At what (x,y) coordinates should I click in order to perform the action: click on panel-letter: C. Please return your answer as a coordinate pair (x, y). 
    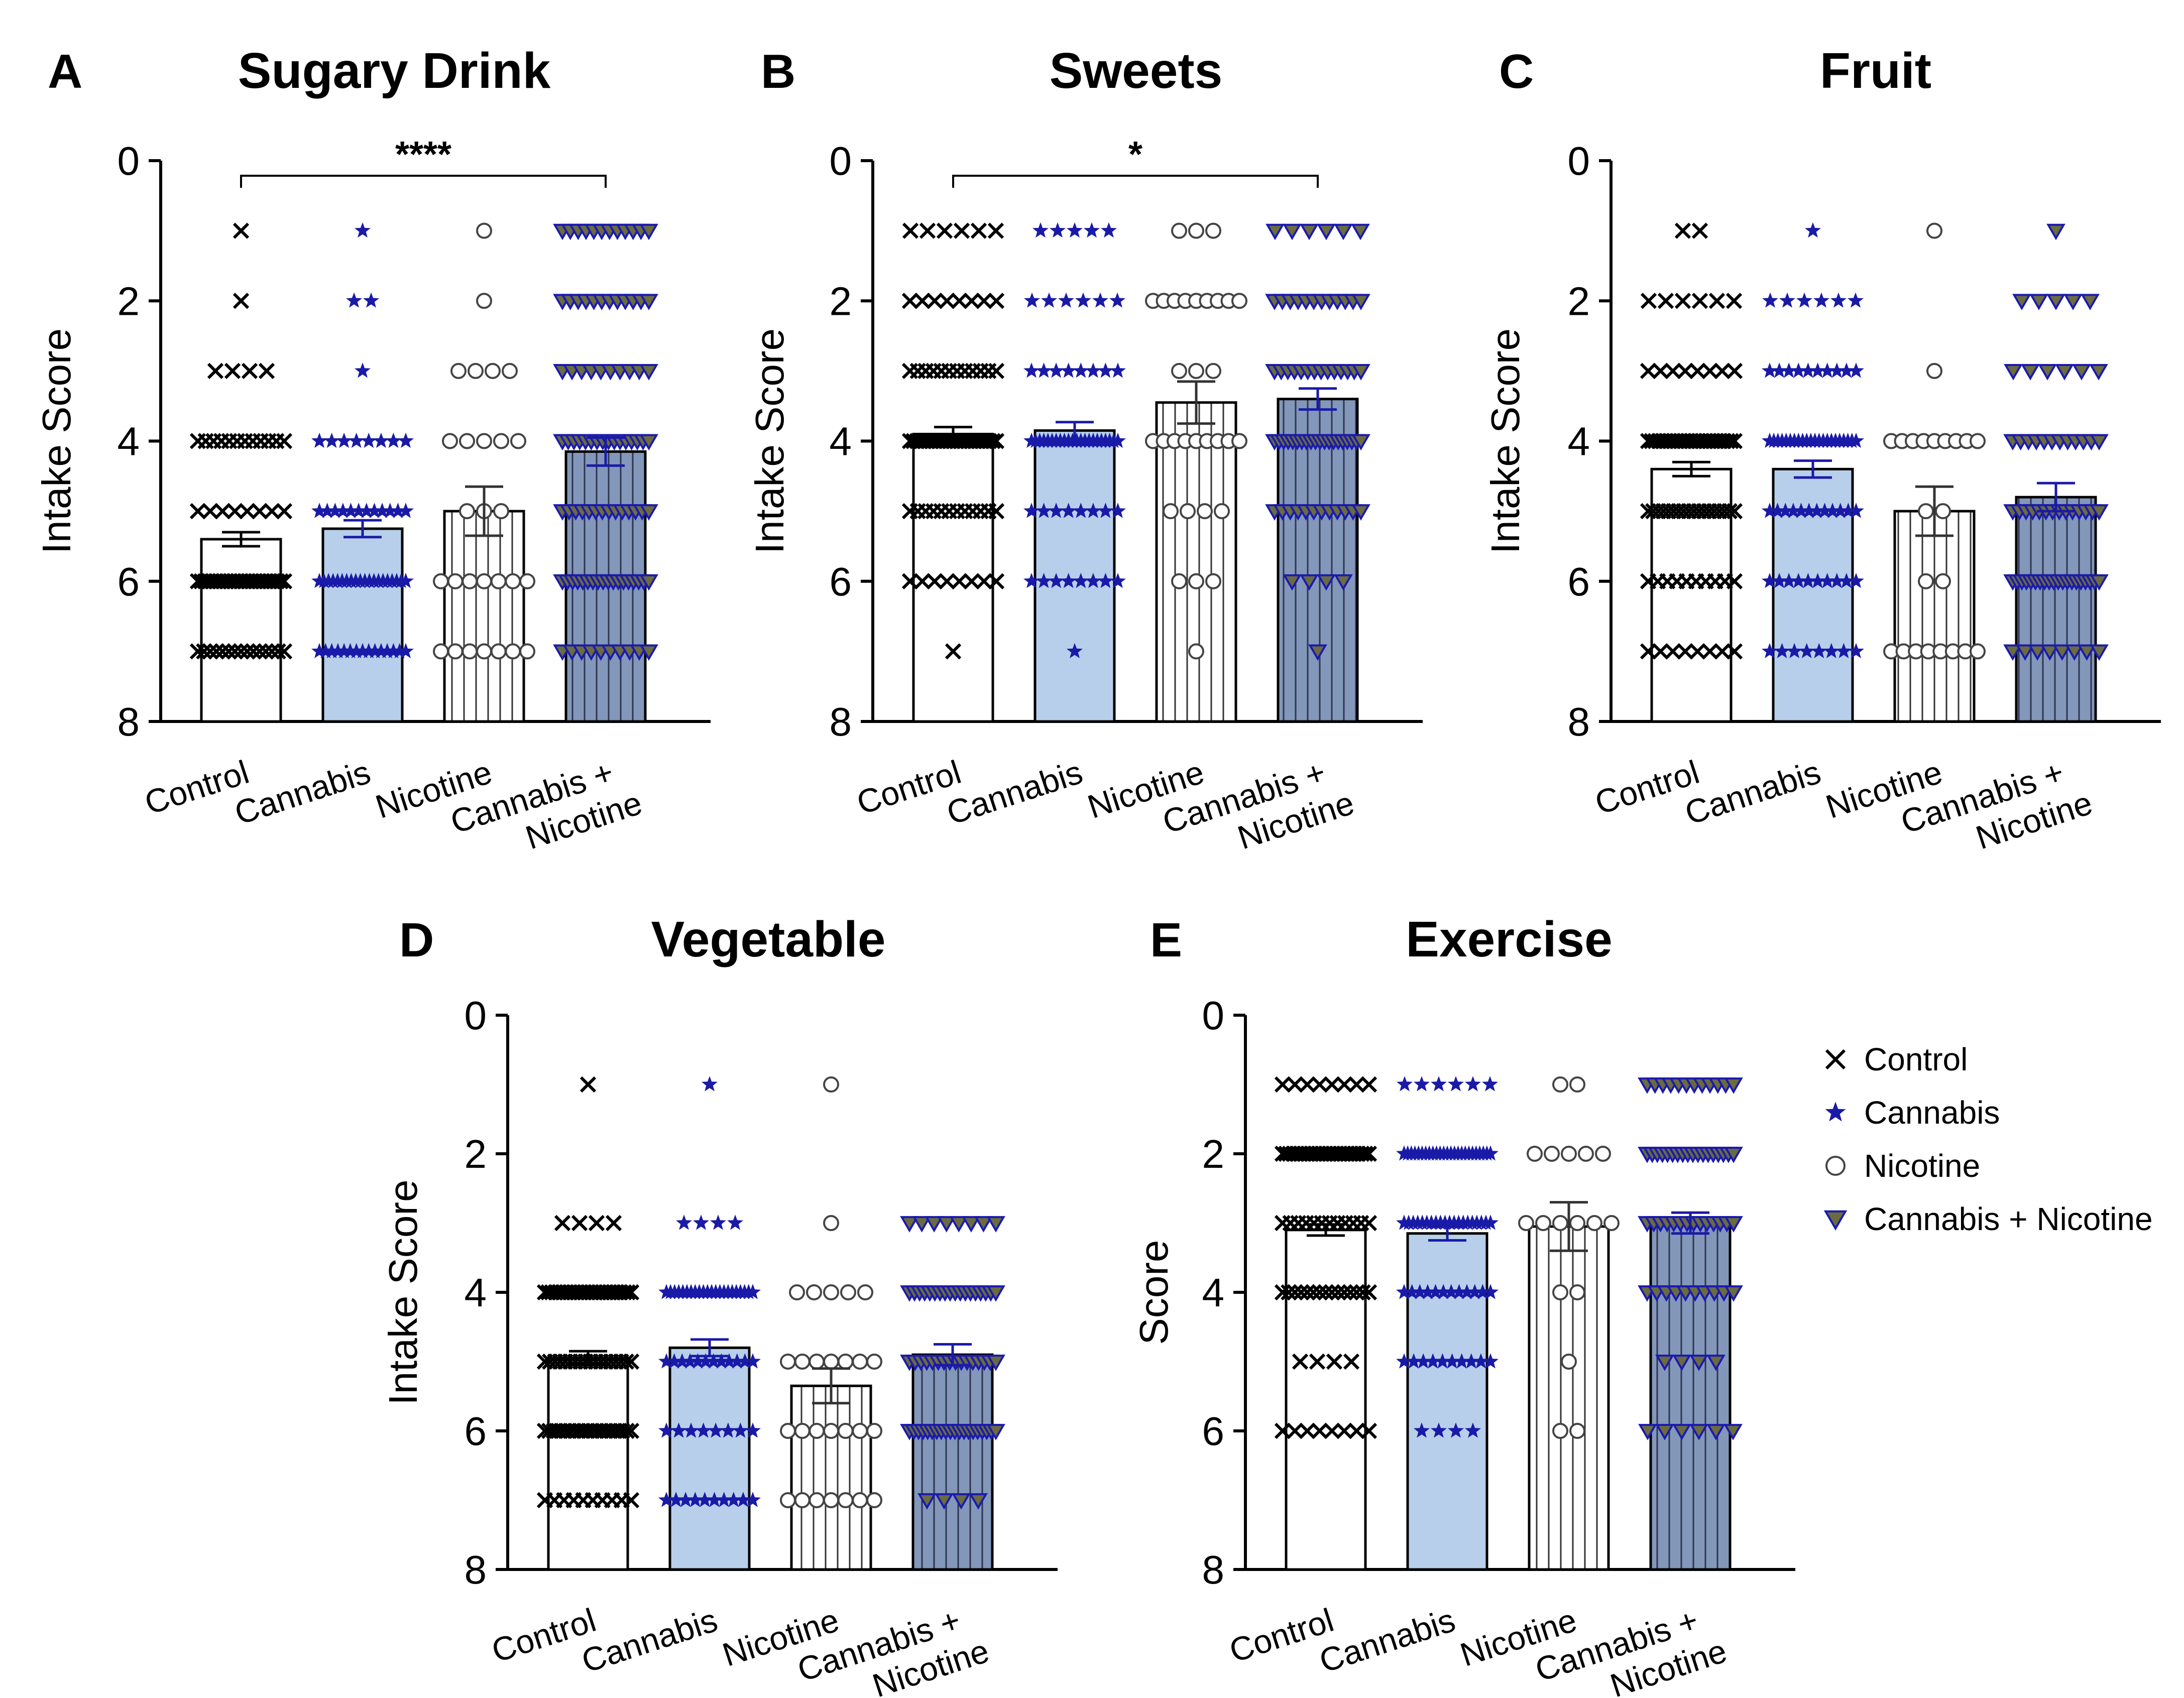
    Looking at the image, I should click on (1517, 71).